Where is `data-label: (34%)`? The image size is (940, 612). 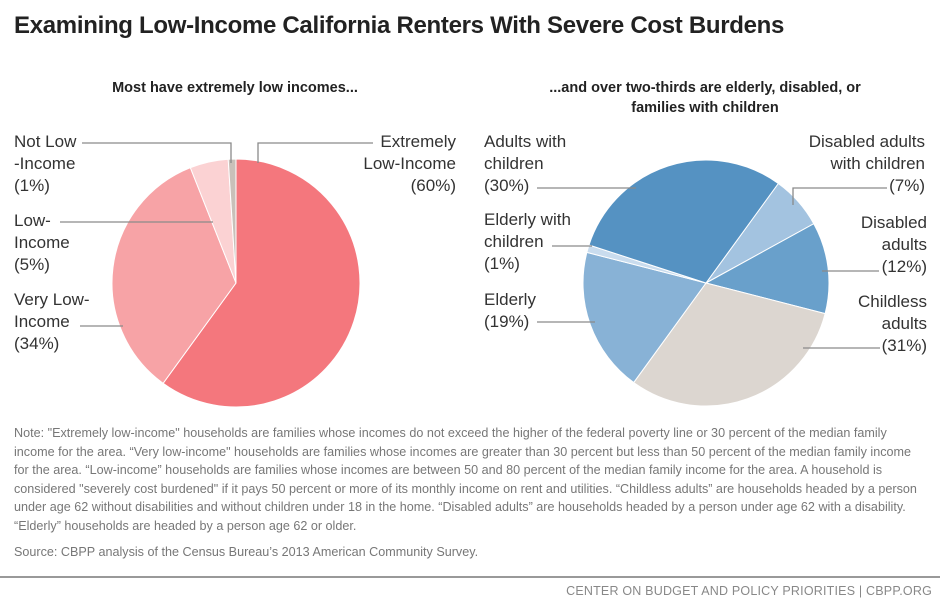 data-label: (34%) is located at coordinates (37, 343).